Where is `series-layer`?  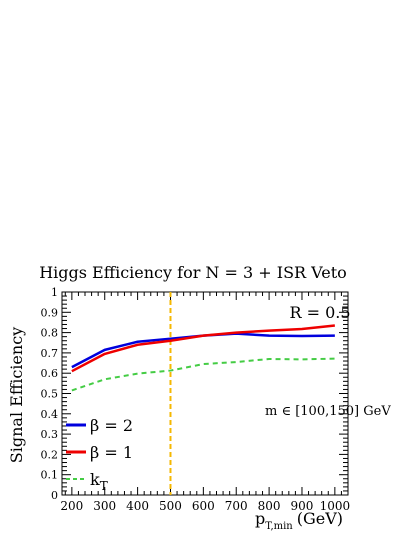
series-layer is located at coordinates (203, 358).